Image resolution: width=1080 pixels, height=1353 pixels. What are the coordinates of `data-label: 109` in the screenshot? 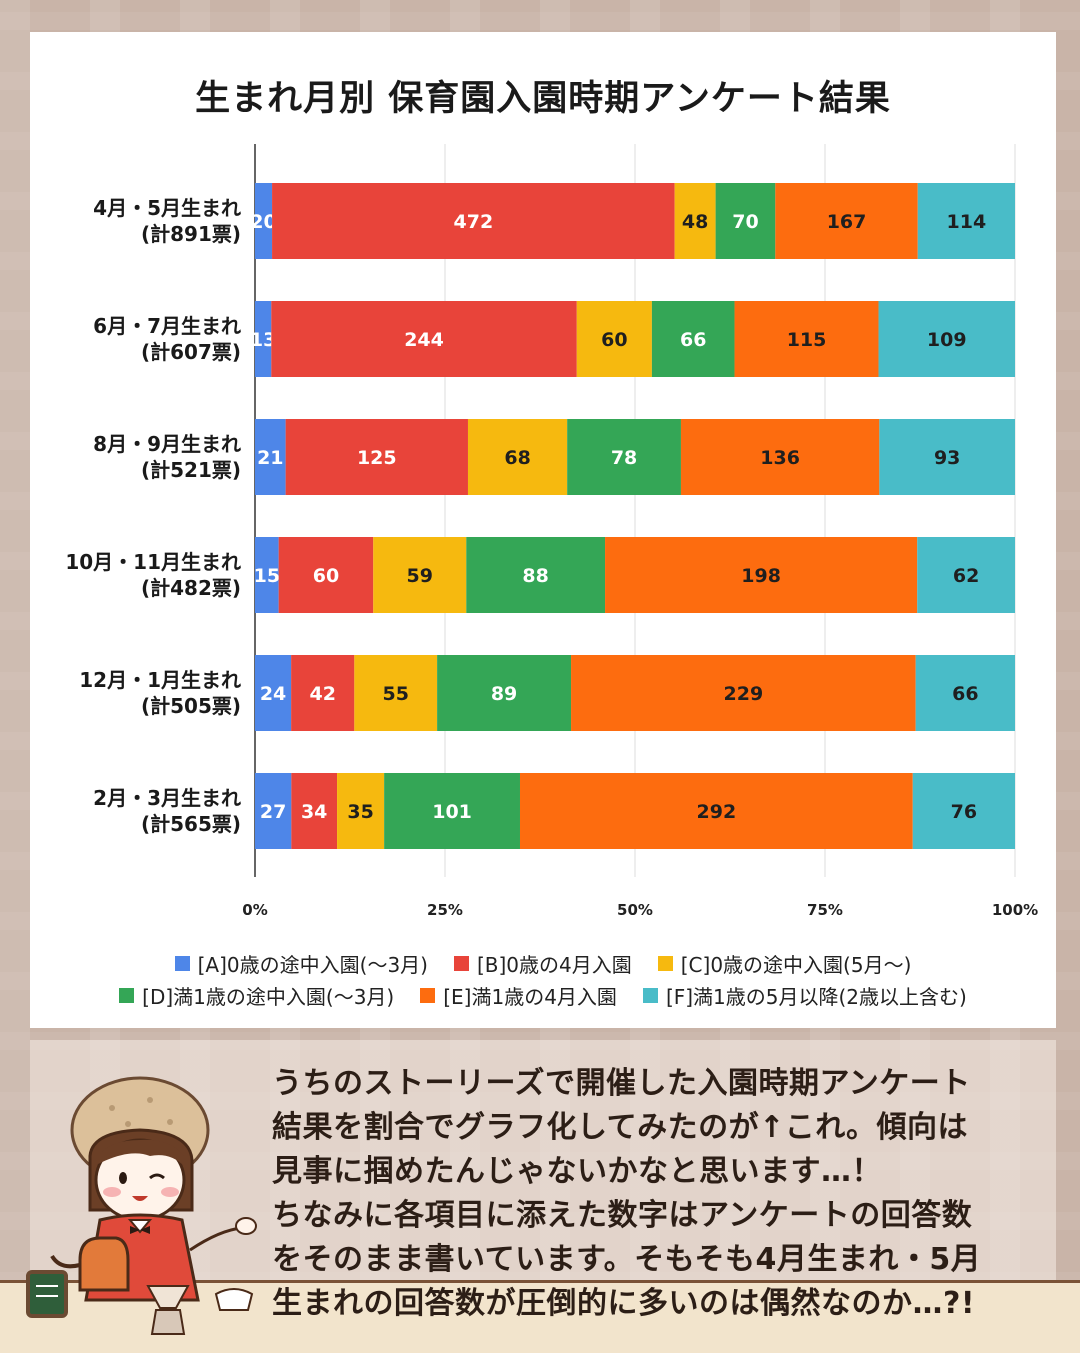 It's located at (947, 340).